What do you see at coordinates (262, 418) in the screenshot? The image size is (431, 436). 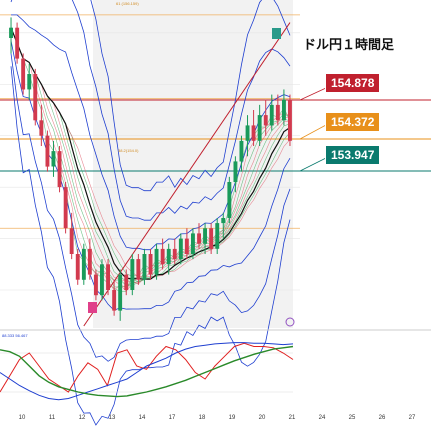 I see `x-tick-label: 20` at bounding box center [262, 418].